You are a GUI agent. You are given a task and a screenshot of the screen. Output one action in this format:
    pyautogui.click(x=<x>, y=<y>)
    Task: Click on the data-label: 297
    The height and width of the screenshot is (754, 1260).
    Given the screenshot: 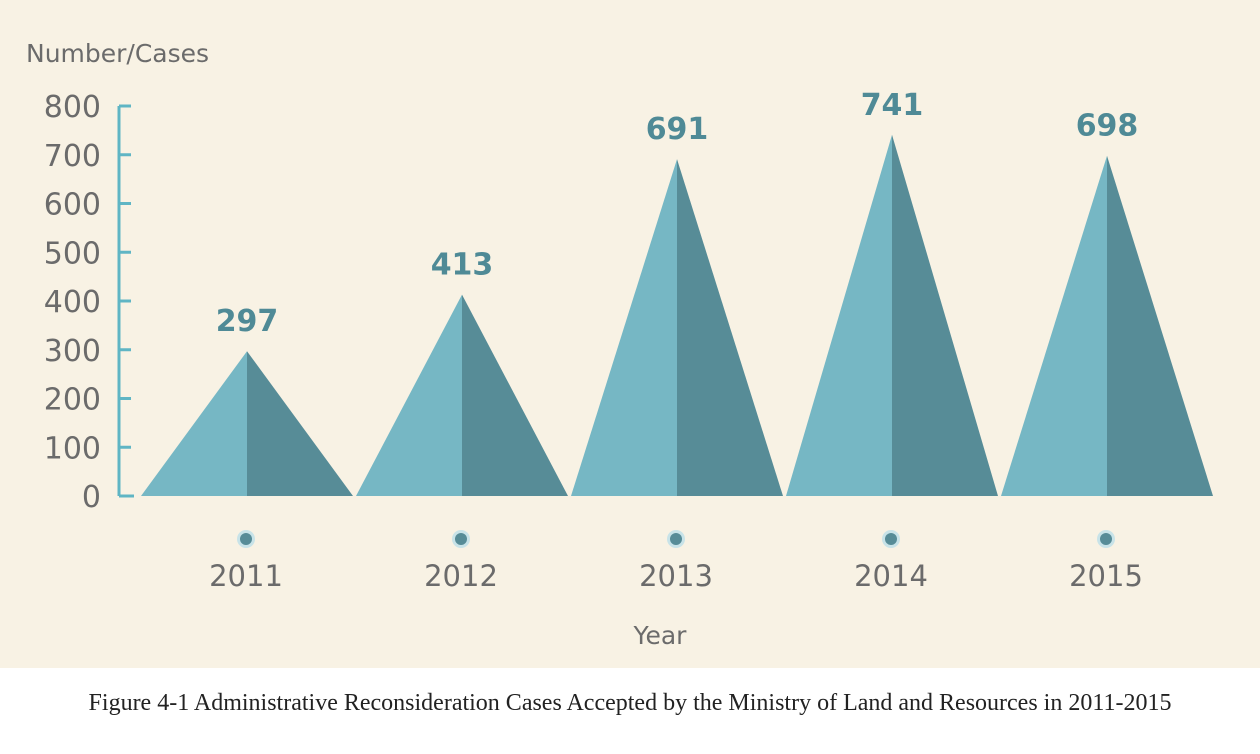 What is the action you would take?
    pyautogui.click(x=247, y=321)
    